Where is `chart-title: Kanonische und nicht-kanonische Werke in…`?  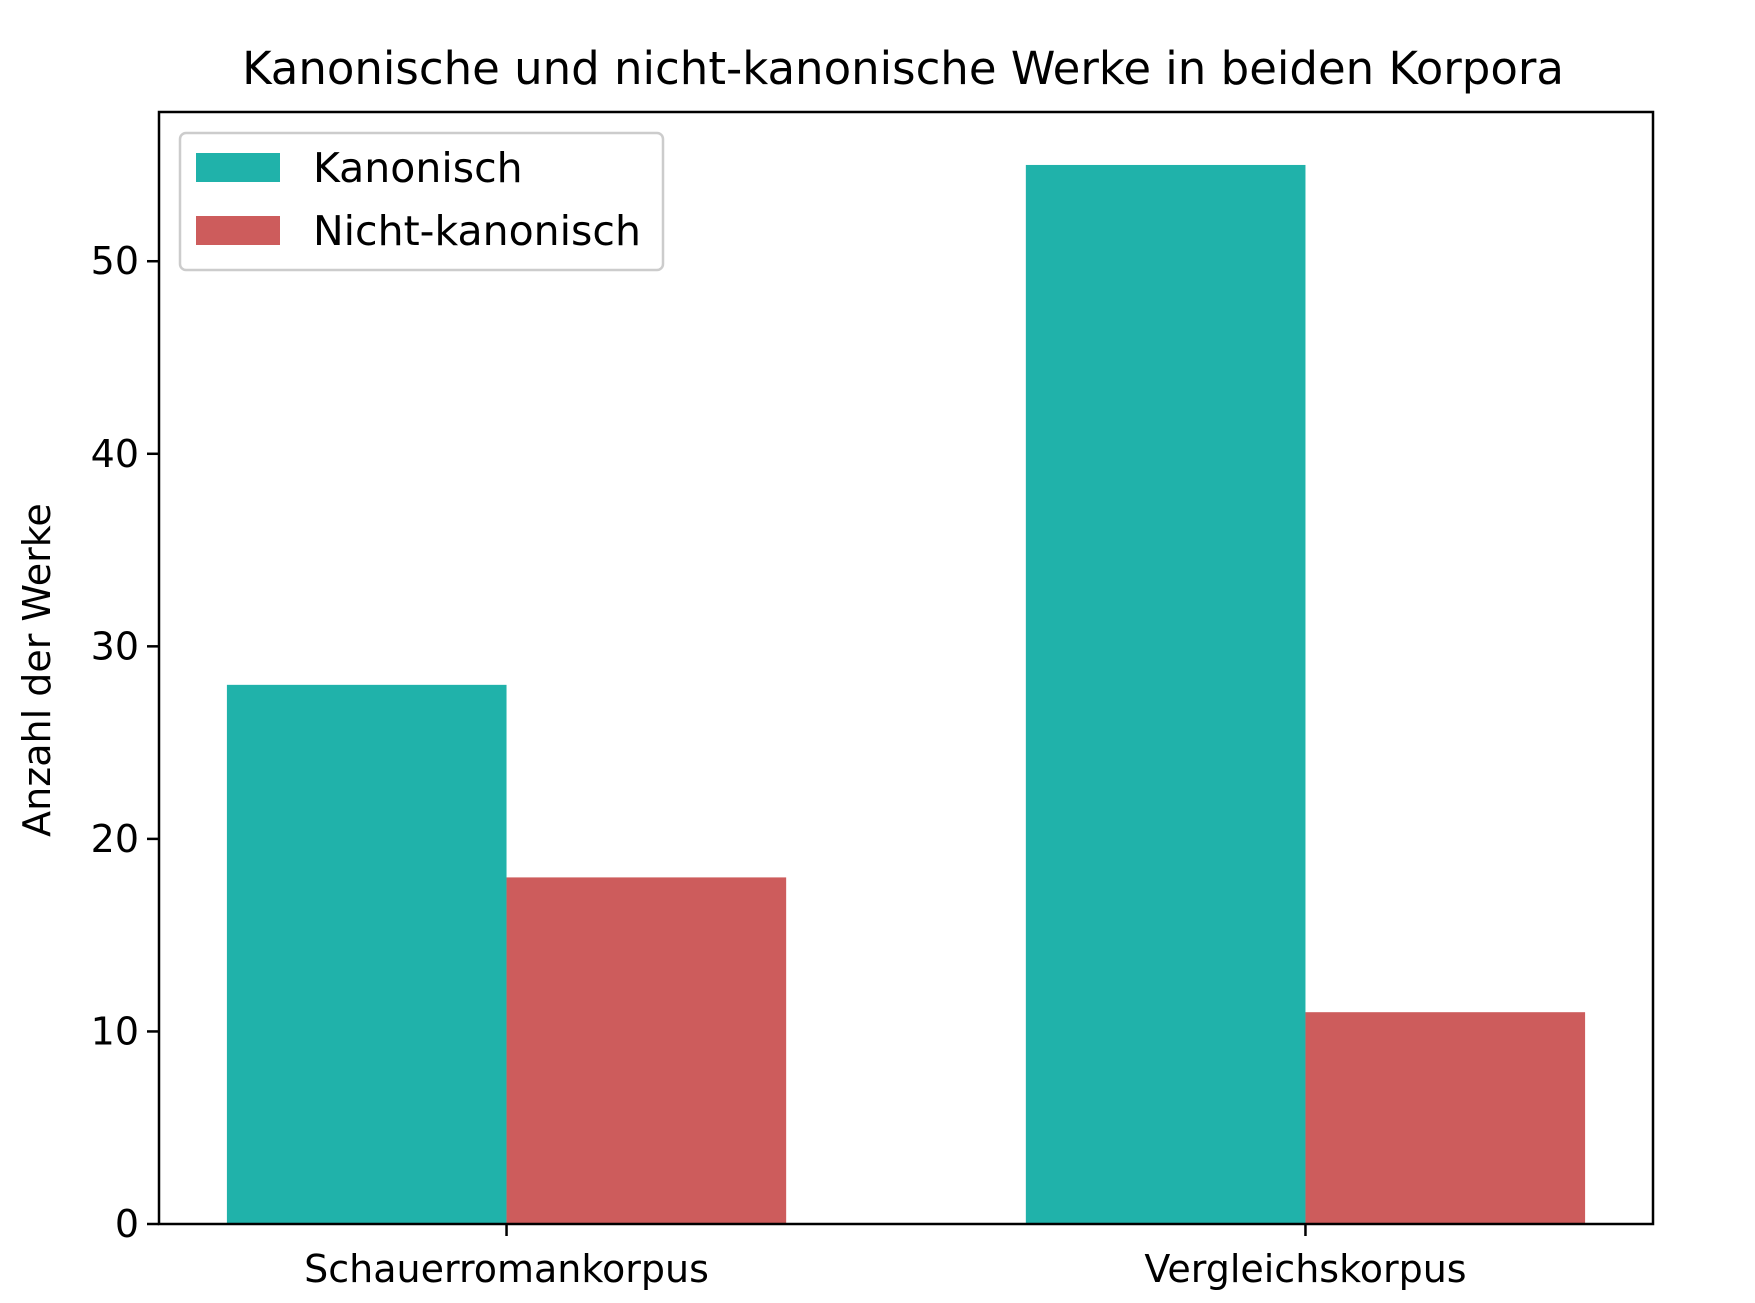
chart-title: Kanonische und nicht-kanonische Werke in… is located at coordinates (903, 68).